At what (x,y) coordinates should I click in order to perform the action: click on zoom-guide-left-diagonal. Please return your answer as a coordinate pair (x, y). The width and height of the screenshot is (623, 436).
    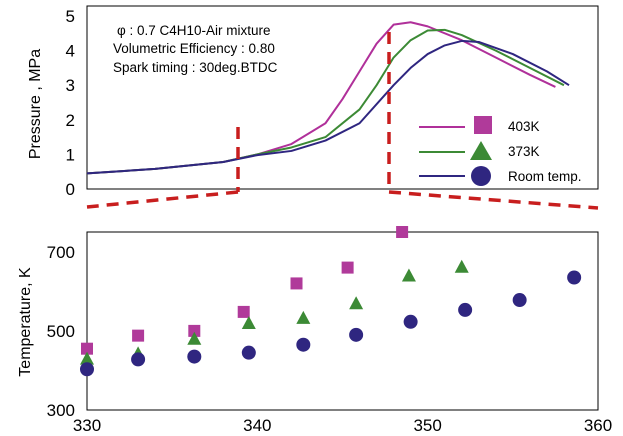
    Looking at the image, I should click on (162, 199).